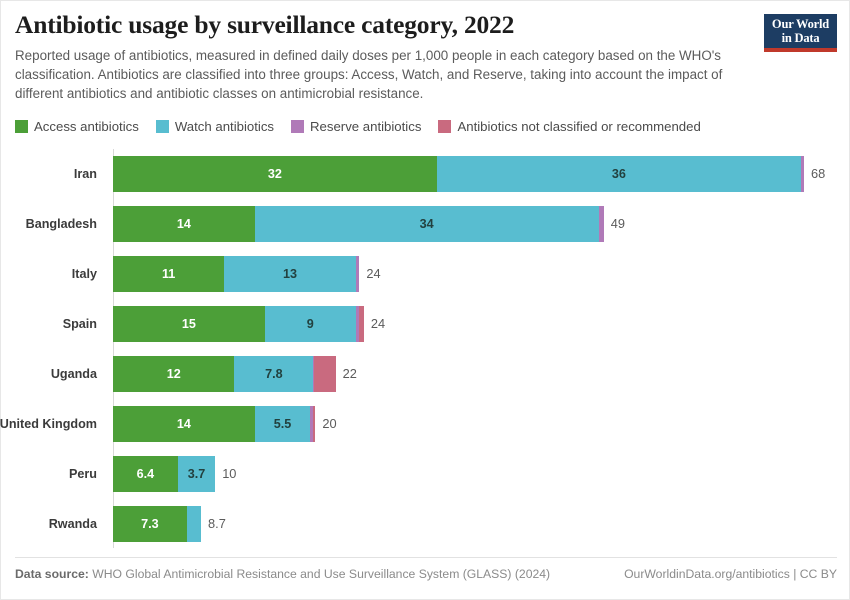 Image resolution: width=850 pixels, height=600 pixels. Describe the element at coordinates (113, 348) in the screenshot. I see `y-axis-line` at that location.